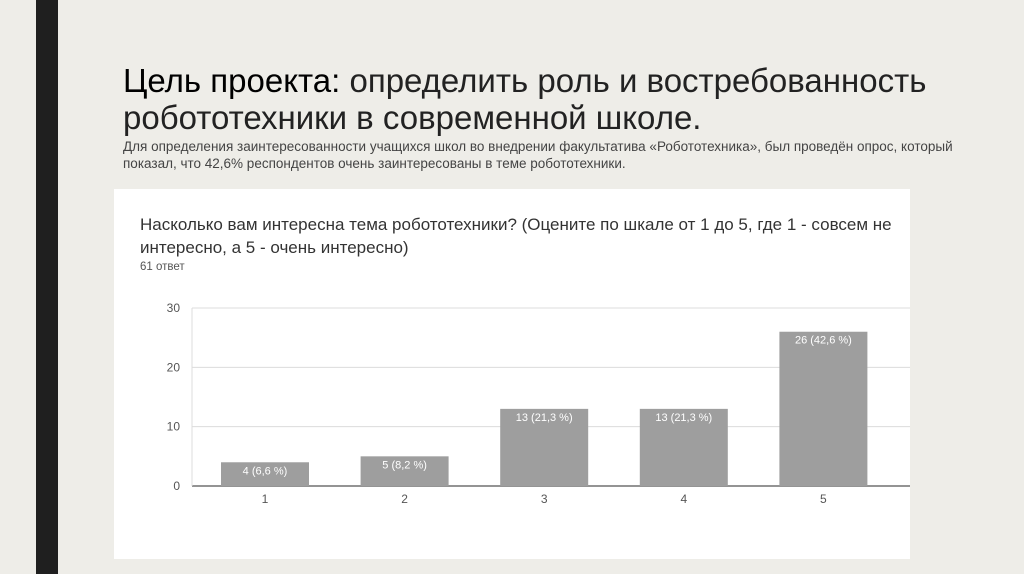 This screenshot has width=1024, height=574. I want to click on y-tick-label: 30, so click(174, 308).